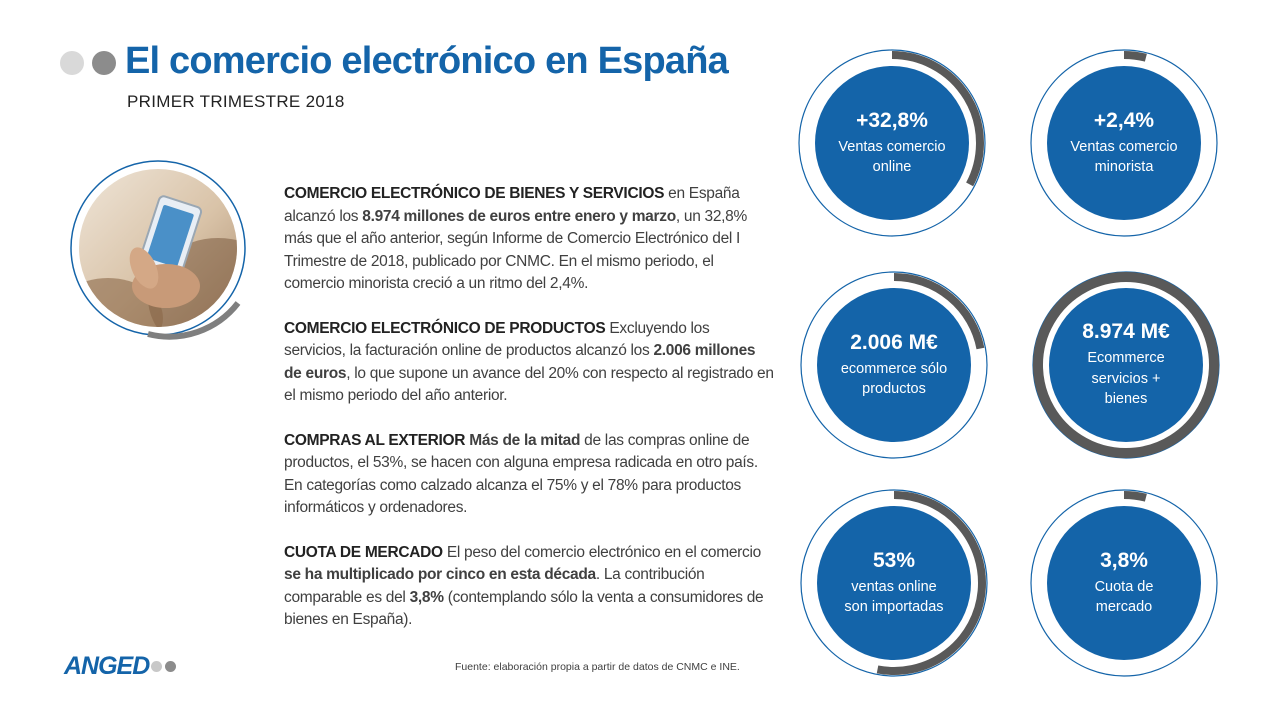 Image resolution: width=1280 pixels, height=720 pixels. I want to click on paragraph-heading: COMERCIO ELECTRÓNICO DE PRODUCTOS, so click(445, 328).